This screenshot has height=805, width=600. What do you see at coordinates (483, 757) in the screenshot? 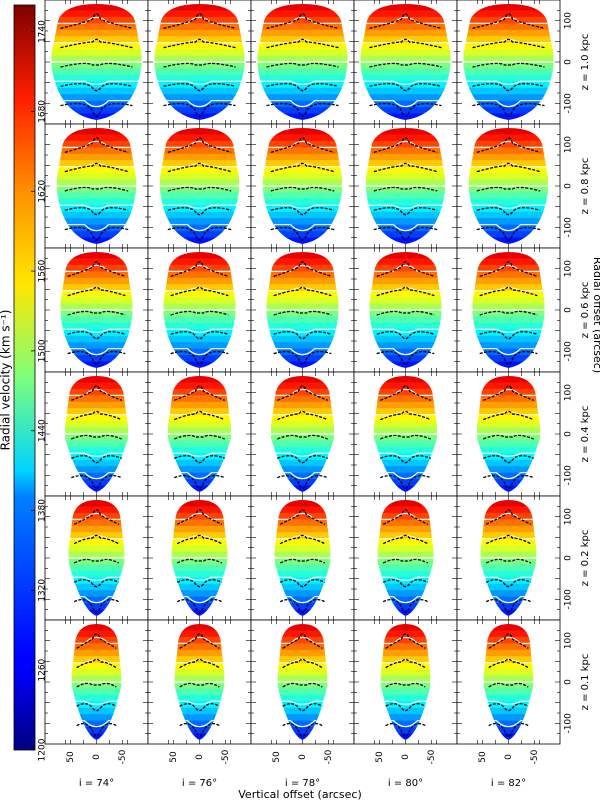
I see `x-tick-label: 50` at bounding box center [483, 757].